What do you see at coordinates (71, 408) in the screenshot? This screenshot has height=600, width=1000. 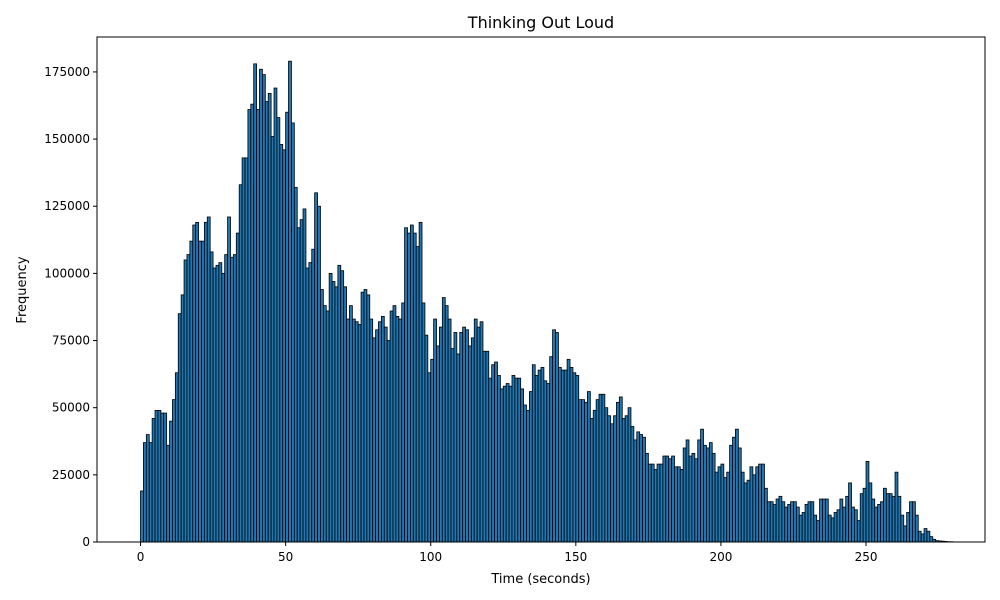 I see `y-tick-label: 50000` at bounding box center [71, 408].